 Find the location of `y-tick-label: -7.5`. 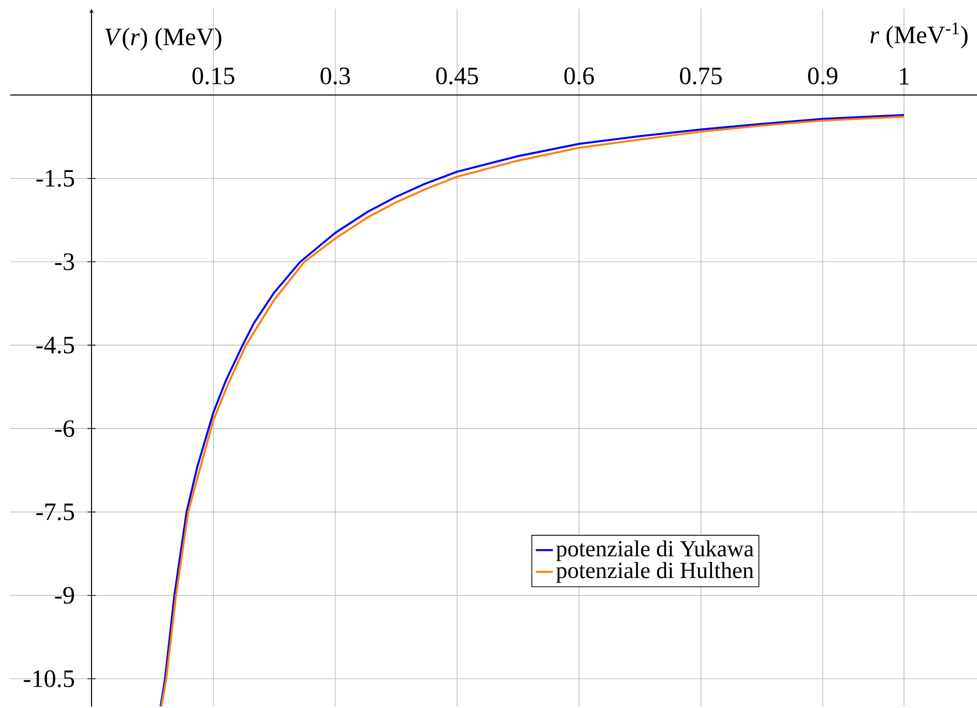

y-tick-label: -7.5 is located at coordinates (55, 512).